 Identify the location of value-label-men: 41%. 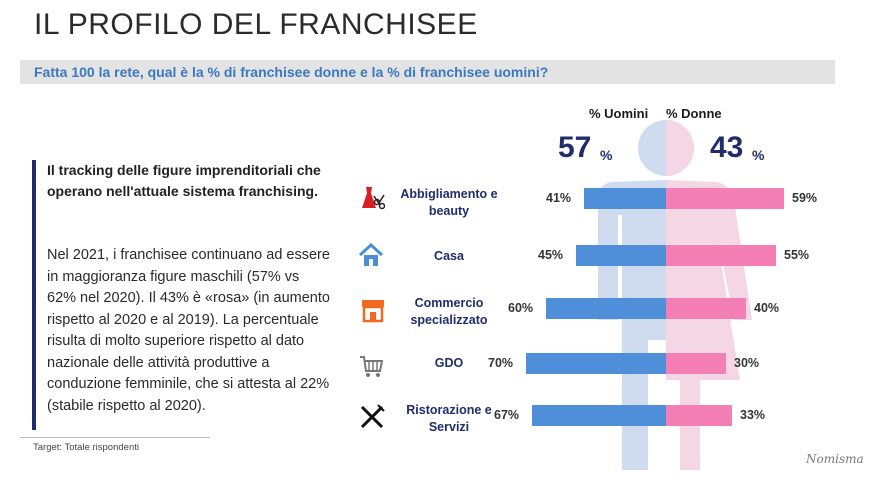
(559, 198).